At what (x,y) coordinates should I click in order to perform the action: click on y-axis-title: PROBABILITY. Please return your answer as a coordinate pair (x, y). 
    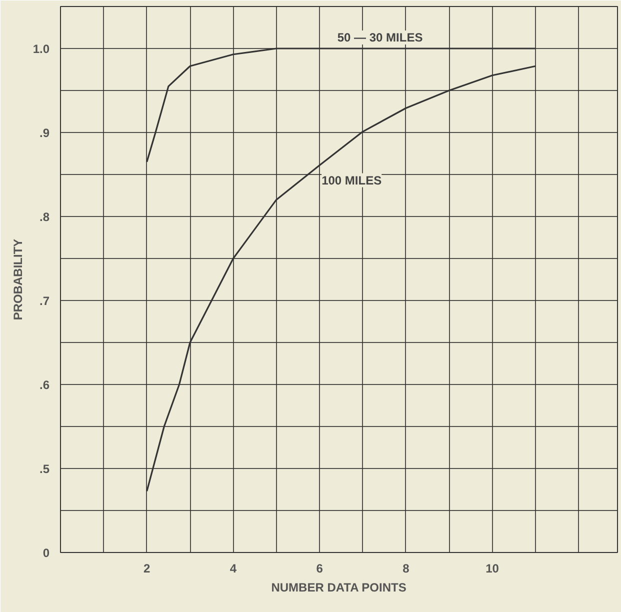
    Looking at the image, I should click on (17, 279).